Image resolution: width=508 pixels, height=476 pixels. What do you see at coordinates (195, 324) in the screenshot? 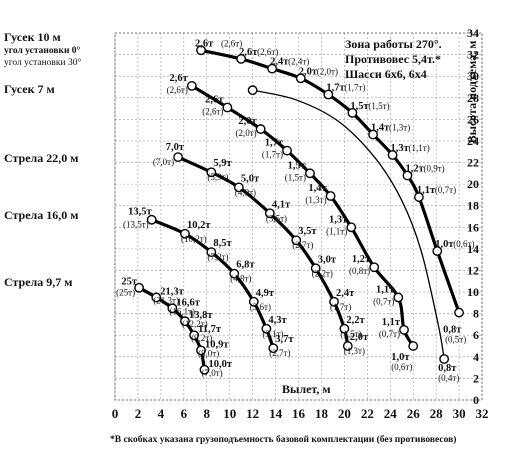
I see `base-load-label: (12,2т)` at bounding box center [195, 324].